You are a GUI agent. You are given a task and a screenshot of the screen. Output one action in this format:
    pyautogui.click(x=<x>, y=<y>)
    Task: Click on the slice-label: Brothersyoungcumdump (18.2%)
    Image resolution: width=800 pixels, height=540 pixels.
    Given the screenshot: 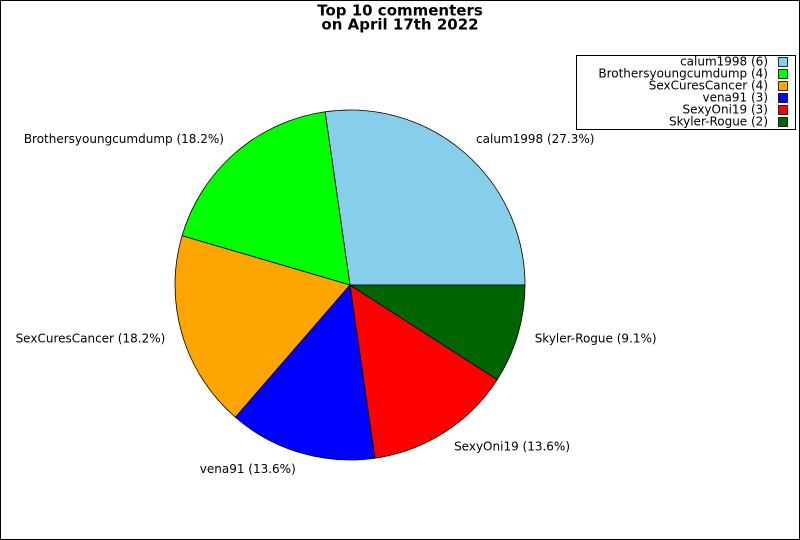 What is the action you would take?
    pyautogui.click(x=124, y=139)
    